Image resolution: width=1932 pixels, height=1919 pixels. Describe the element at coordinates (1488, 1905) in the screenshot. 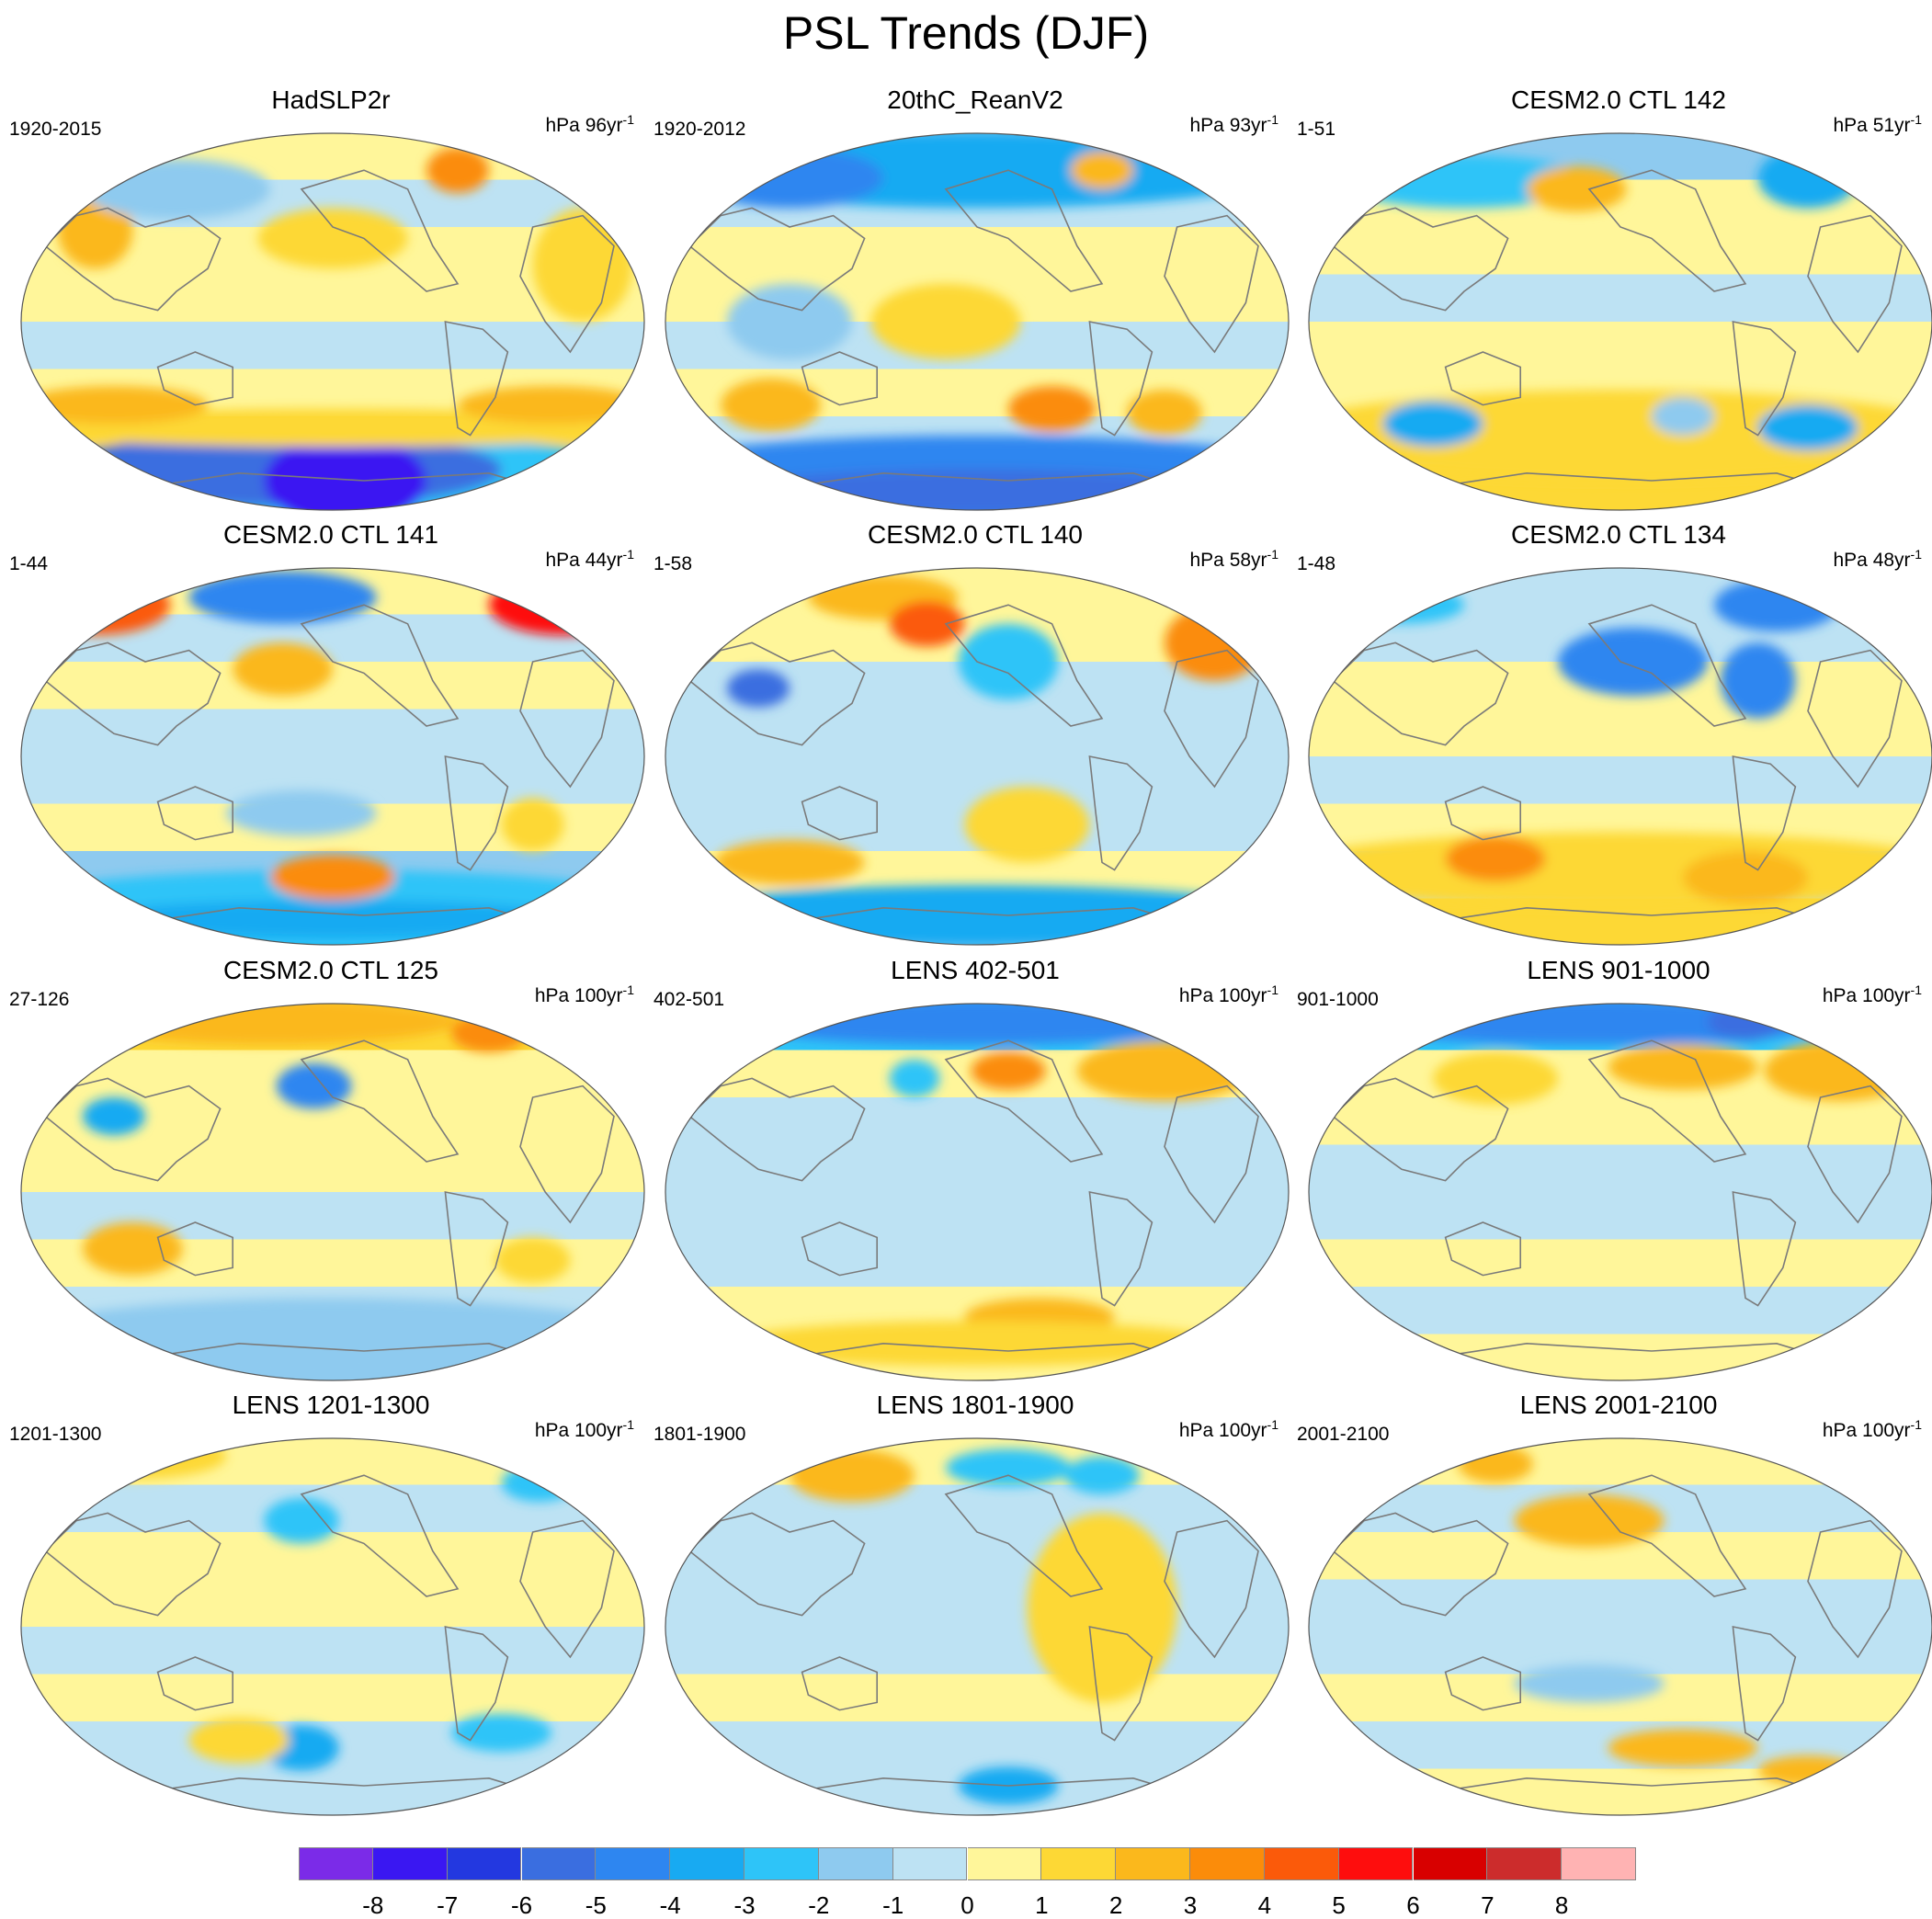

I see `colorbar-label: 7` at that location.